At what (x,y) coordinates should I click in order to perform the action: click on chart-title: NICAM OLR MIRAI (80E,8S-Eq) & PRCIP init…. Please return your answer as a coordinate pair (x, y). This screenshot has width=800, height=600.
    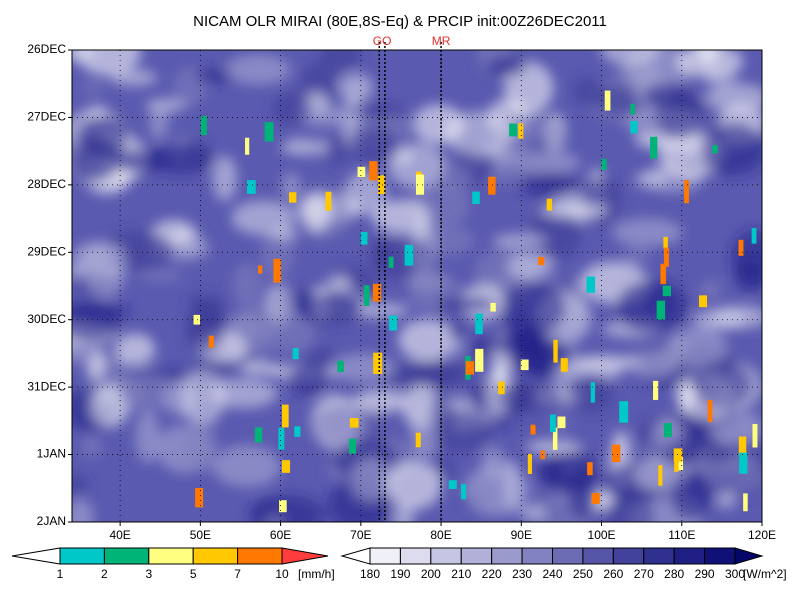
    Looking at the image, I should click on (400, 21).